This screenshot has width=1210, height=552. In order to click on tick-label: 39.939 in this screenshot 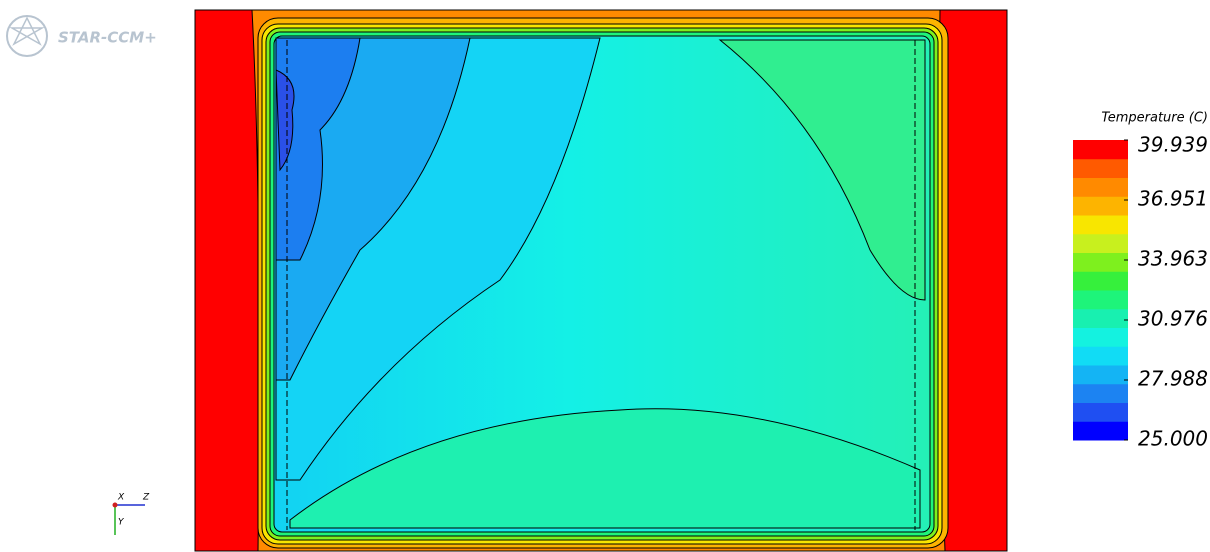, I will do `click(1173, 145)`.